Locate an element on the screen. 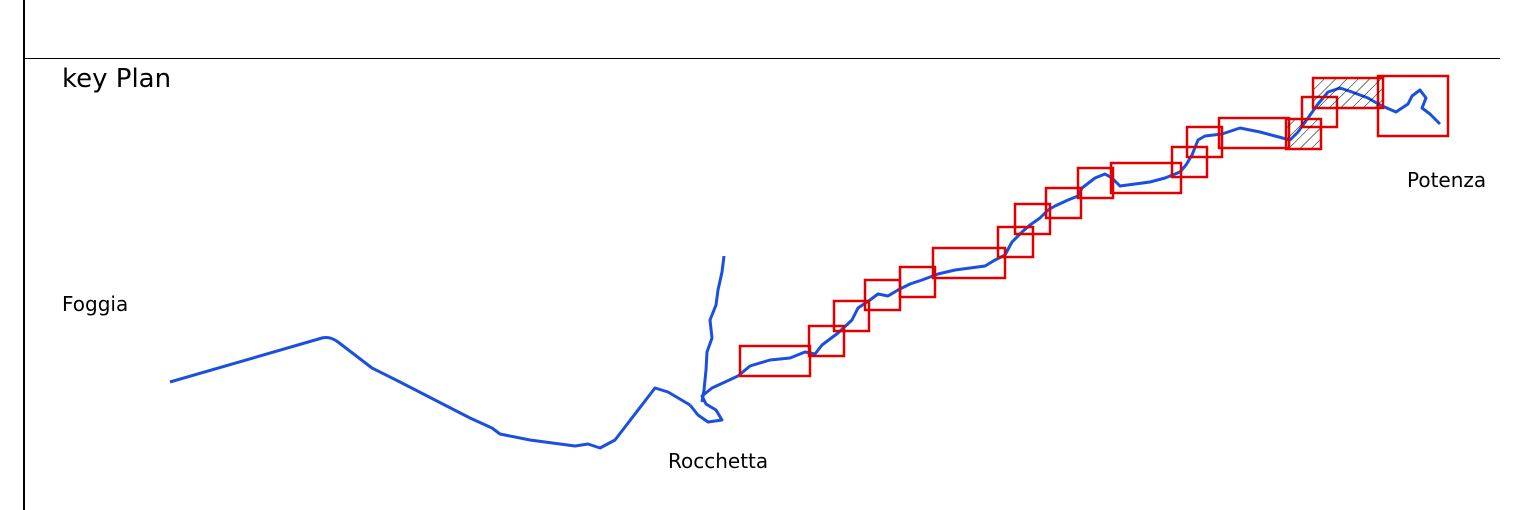  place-label-potenza: Potenza is located at coordinates (1447, 180).